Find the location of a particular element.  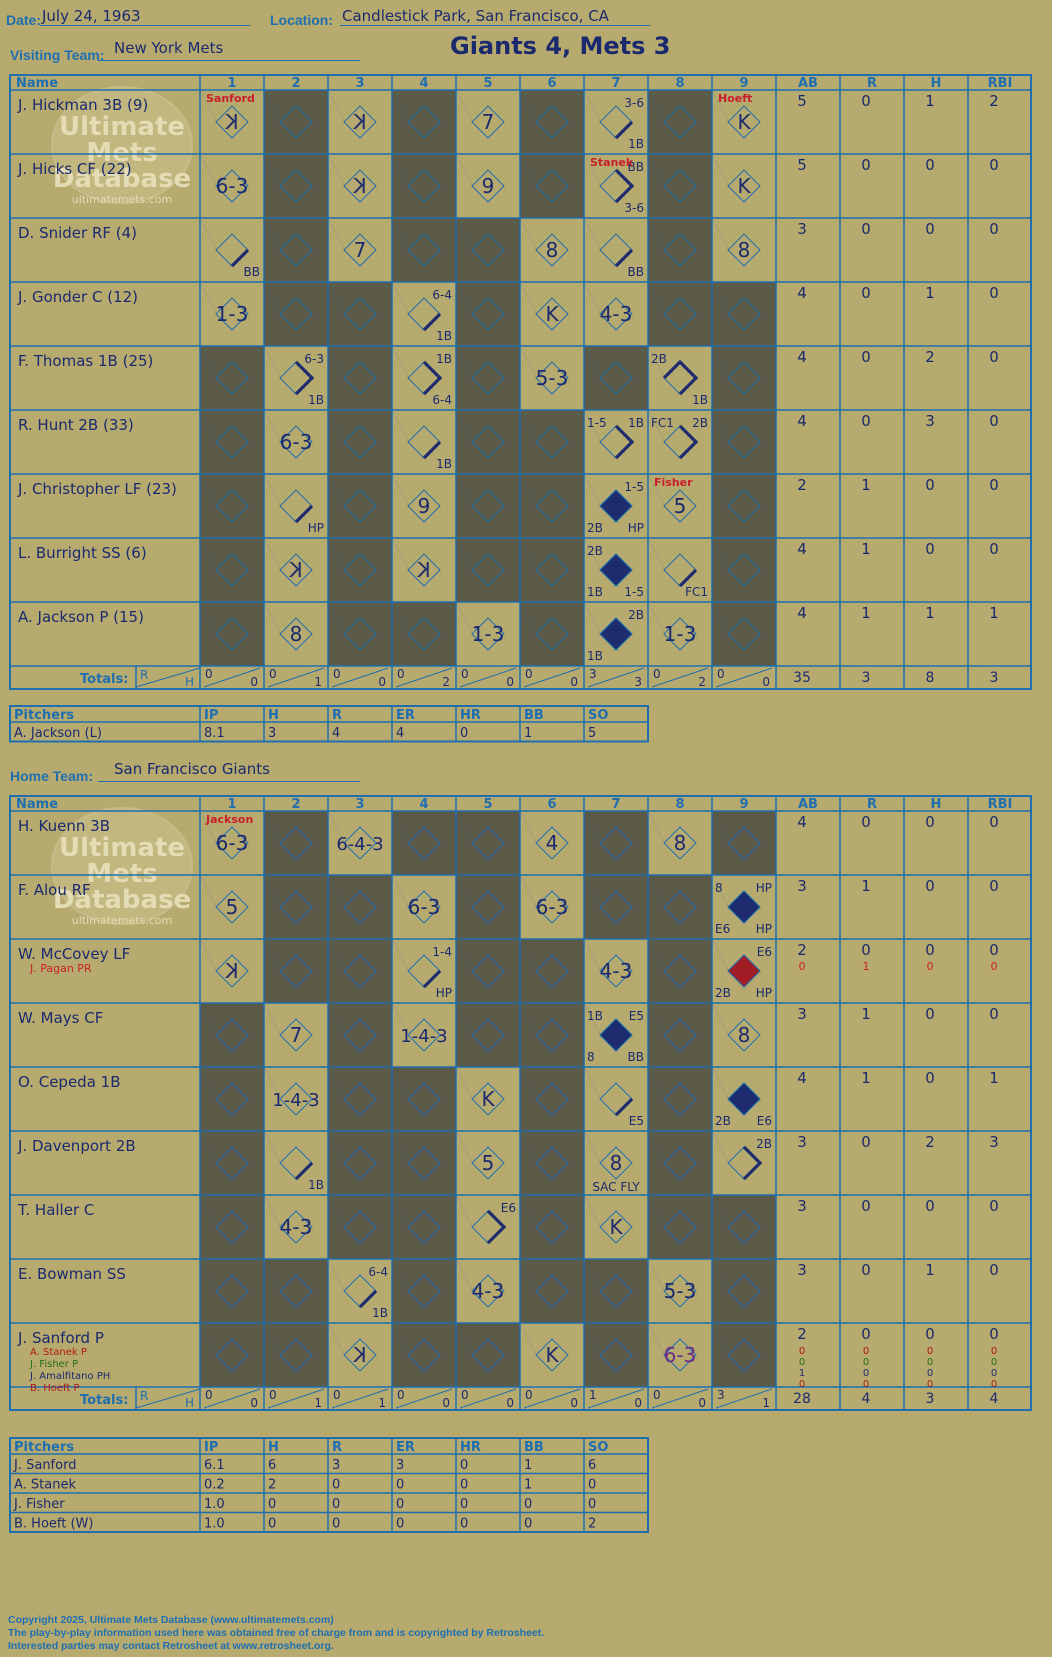

player-stat: 2 is located at coordinates (802, 485).